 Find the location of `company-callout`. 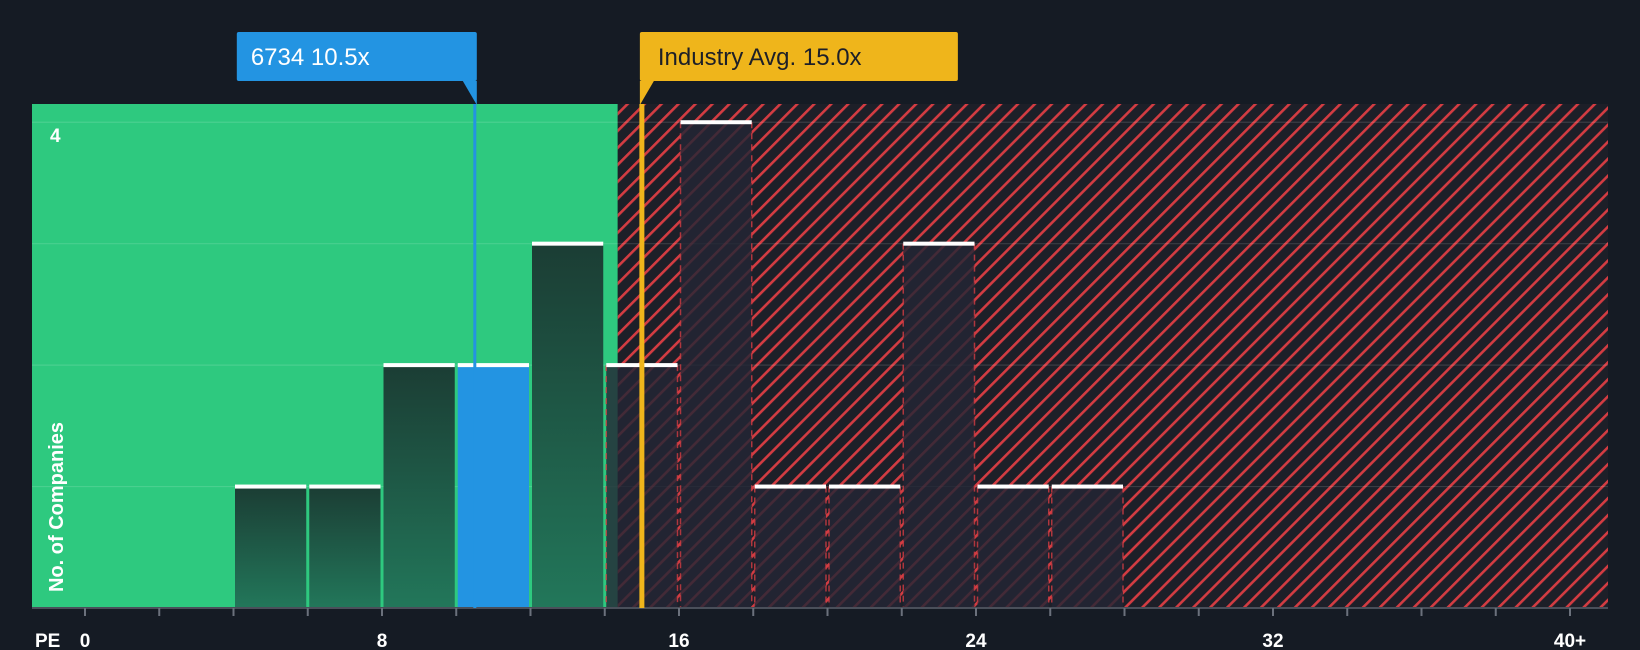

company-callout is located at coordinates (356, 56).